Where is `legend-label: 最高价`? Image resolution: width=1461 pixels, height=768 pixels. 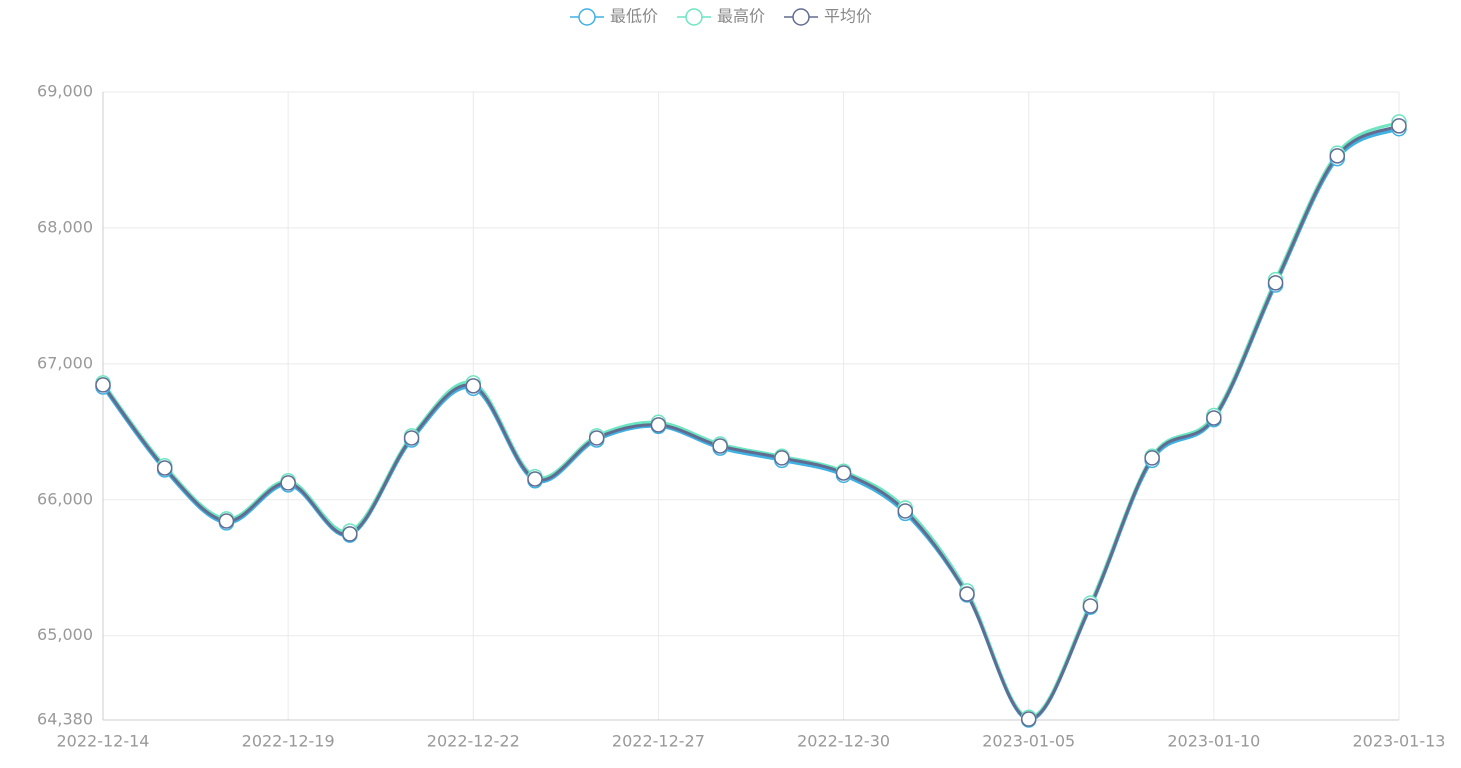 legend-label: 最高价 is located at coordinates (741, 16).